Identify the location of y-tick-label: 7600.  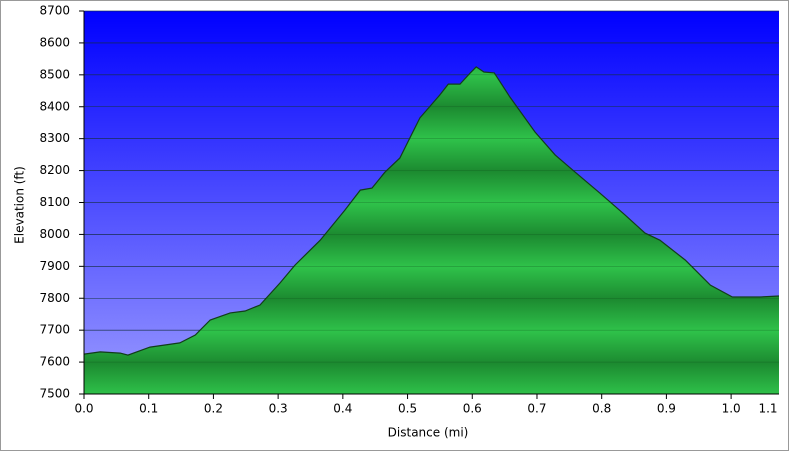
(54, 362).